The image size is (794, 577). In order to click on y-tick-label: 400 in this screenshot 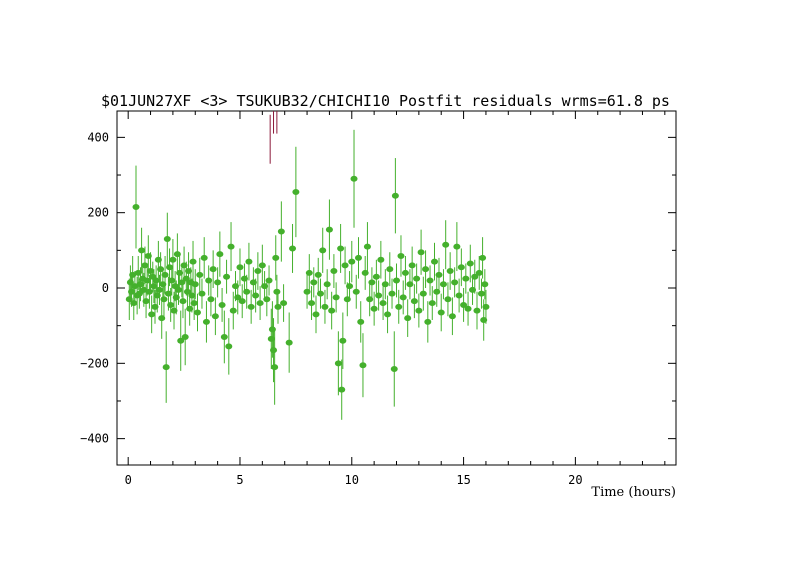, I will do `click(98, 137)`.